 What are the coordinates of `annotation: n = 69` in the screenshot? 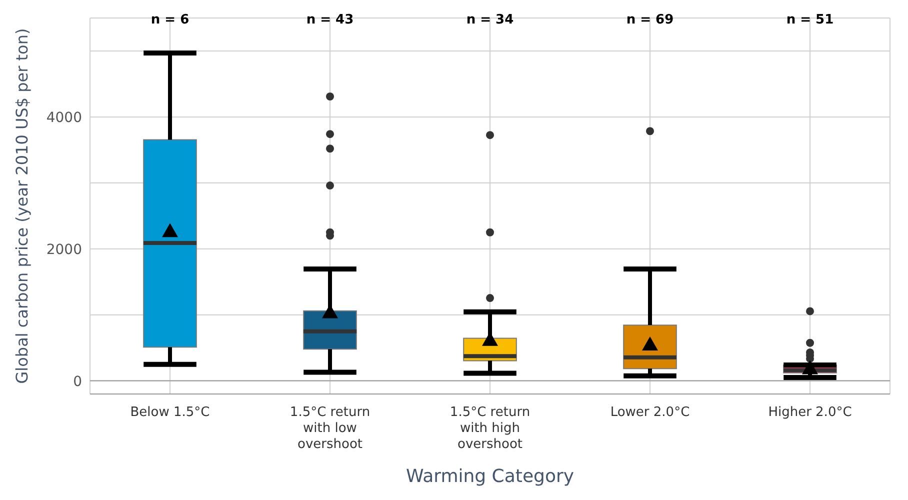 It's located at (650, 20).